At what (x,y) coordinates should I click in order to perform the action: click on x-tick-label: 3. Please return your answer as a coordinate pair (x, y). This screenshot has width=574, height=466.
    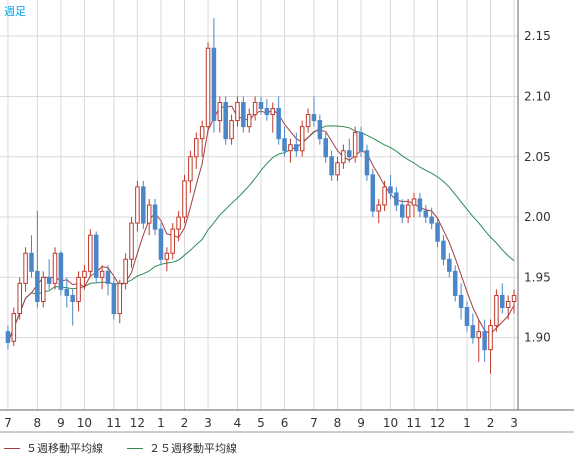
    Looking at the image, I should click on (514, 423).